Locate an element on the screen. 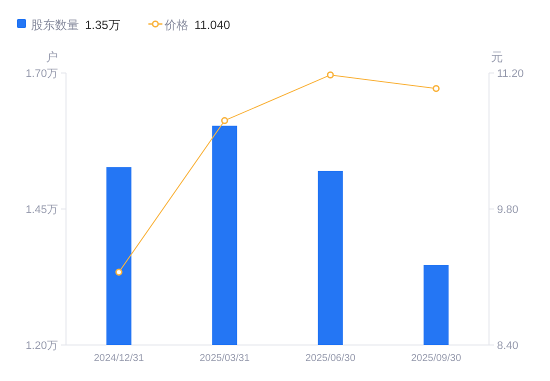  x-tick-label: 2025/09/30 is located at coordinates (436, 358).